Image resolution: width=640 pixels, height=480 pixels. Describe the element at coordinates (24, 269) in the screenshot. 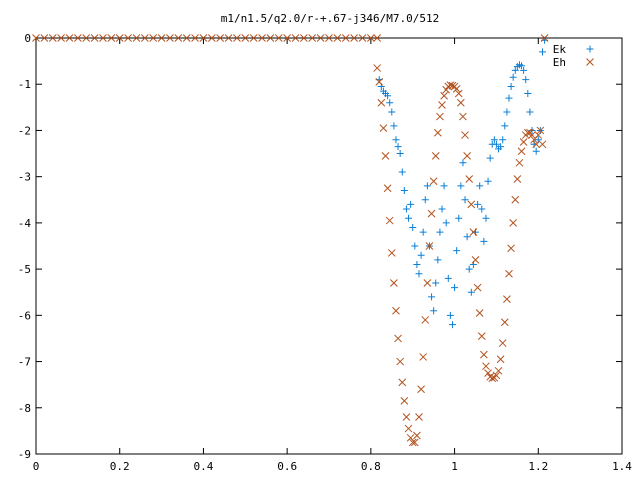

I see `y-tick-label: -5` at that location.